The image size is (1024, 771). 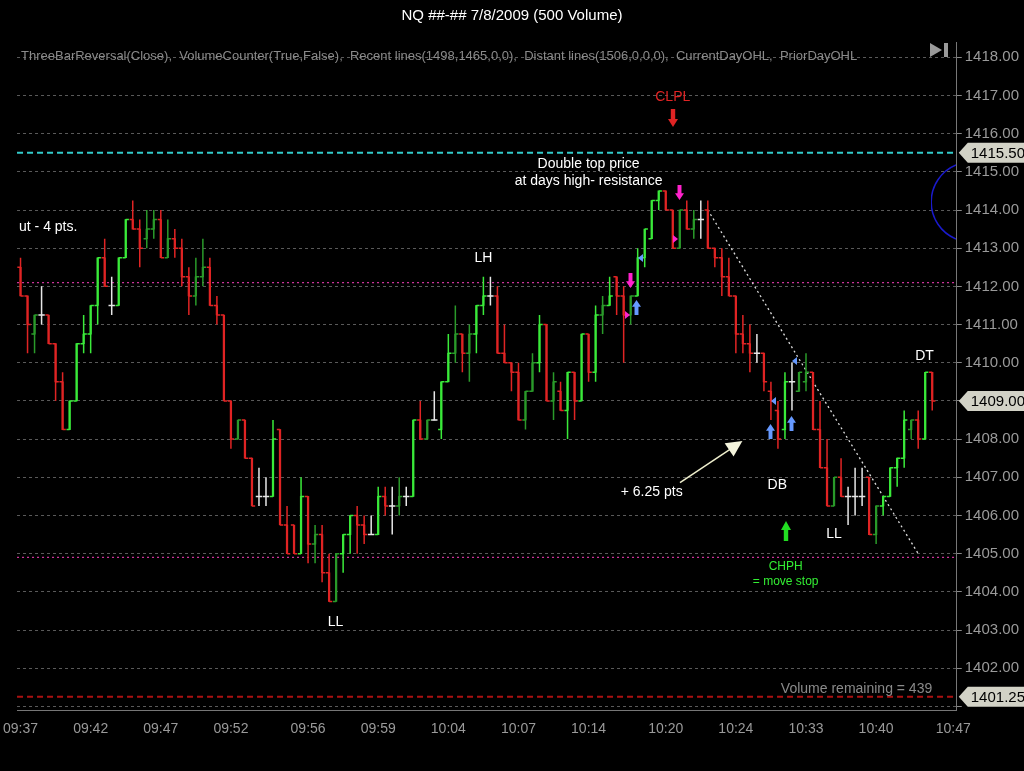 What do you see at coordinates (856, 688) in the screenshot?
I see `annotation: Volume remaining = 439` at bounding box center [856, 688].